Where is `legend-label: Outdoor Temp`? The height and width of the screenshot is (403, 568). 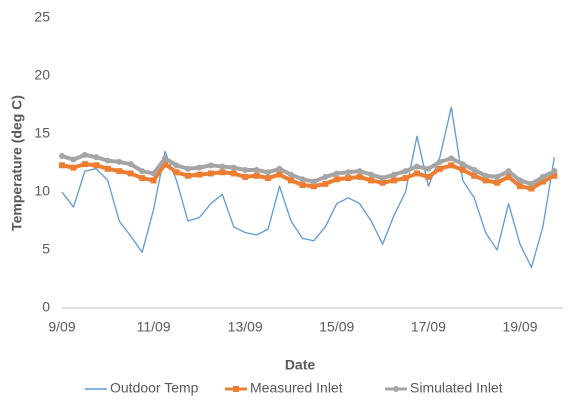 legend-label: Outdoor Temp is located at coordinates (154, 388).